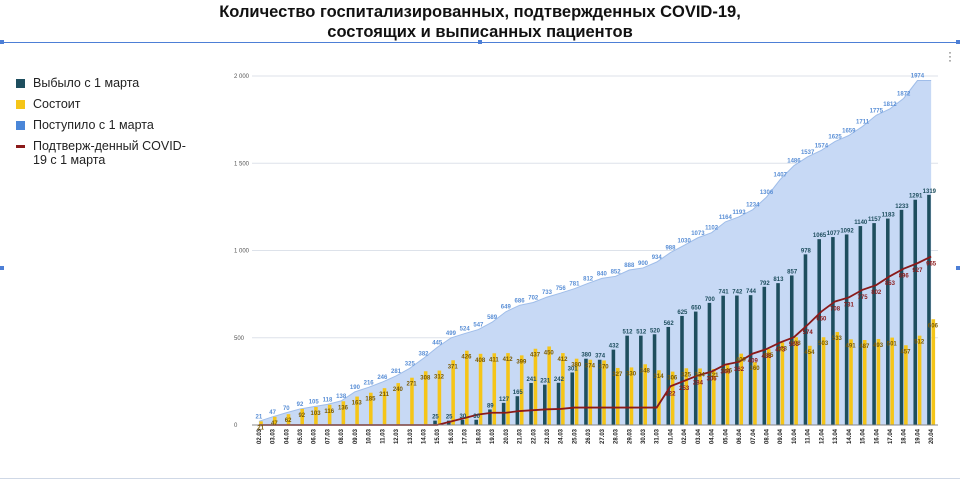 Image resolution: width=960 pixels, height=490 pixels. What do you see at coordinates (453, 367) in the screenshot?
I see `current-data-label: 371` at bounding box center [453, 367].